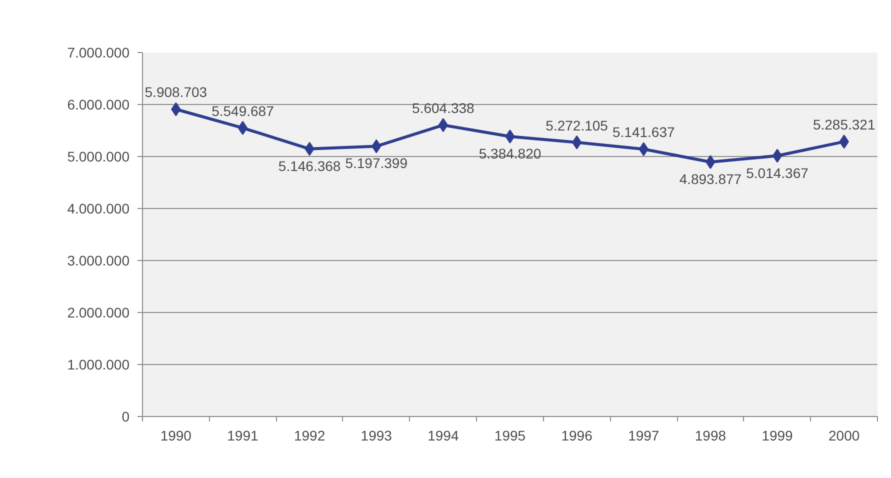 This screenshot has height=478, width=891. I want to click on x-tick-label: 1995, so click(510, 436).